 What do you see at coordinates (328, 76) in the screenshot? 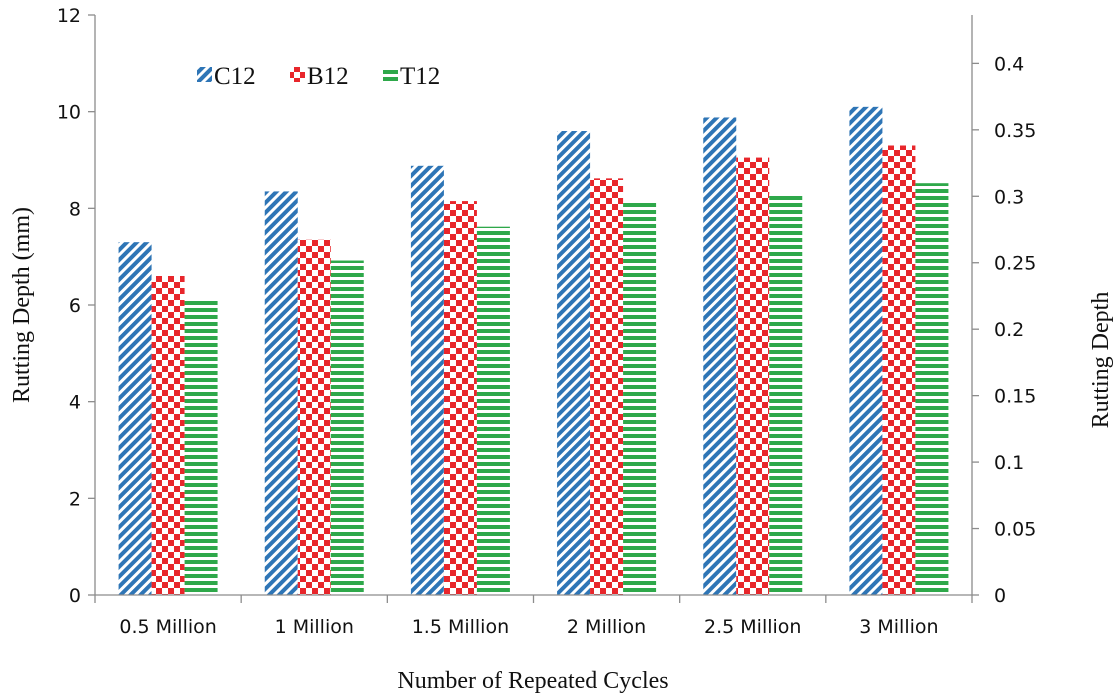
I see `legend-label-b12: B12` at bounding box center [328, 76].